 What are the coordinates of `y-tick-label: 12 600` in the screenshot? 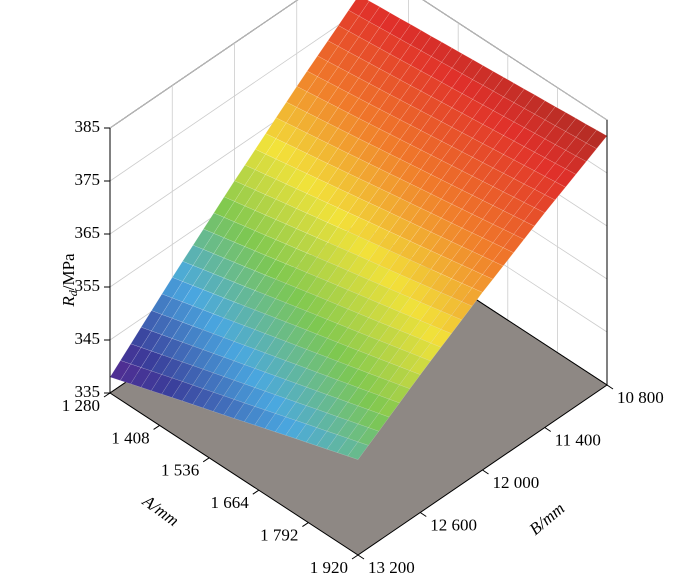 It's located at (453, 524).